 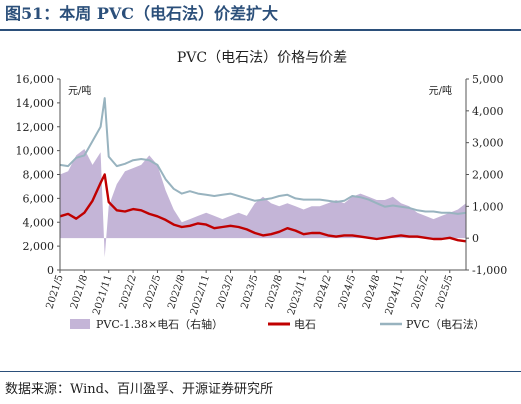 I want to click on figure-title: 图51：本周 PVC（电石法）价差扩大, so click(x=142, y=13).